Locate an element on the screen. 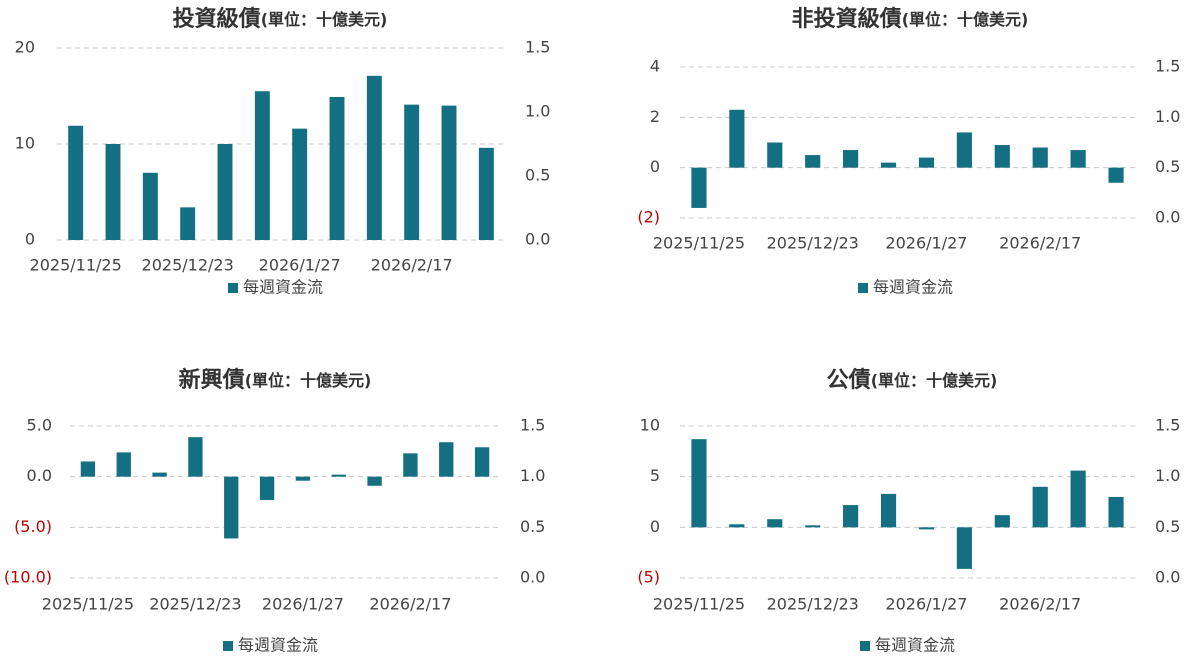  chart-title: 非投資級債(單位：十億美元) is located at coordinates (910, 19).